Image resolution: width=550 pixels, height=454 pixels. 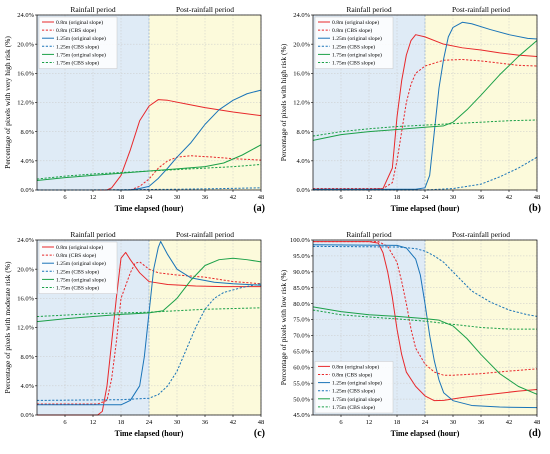 I want to click on y-tick-label: 45.0%, so click(x=301, y=415).